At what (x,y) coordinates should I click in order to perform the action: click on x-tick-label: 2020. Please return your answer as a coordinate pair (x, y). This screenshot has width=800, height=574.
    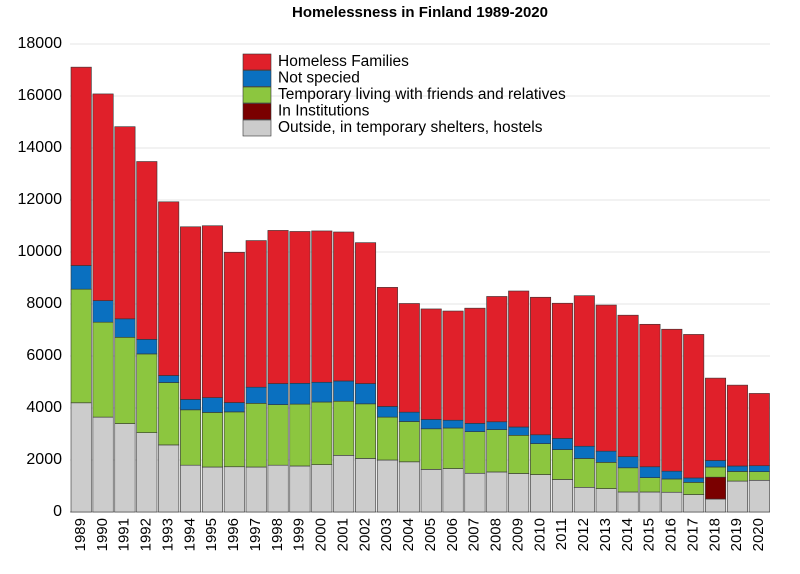
    Looking at the image, I should click on (758, 534).